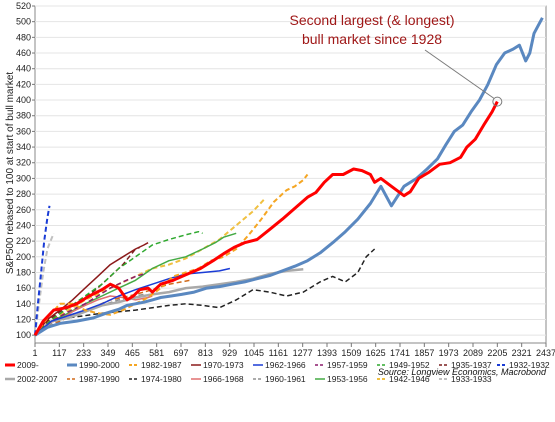 This screenshot has width=555, height=422. I want to click on annotation-pointer, so click(459, 74).